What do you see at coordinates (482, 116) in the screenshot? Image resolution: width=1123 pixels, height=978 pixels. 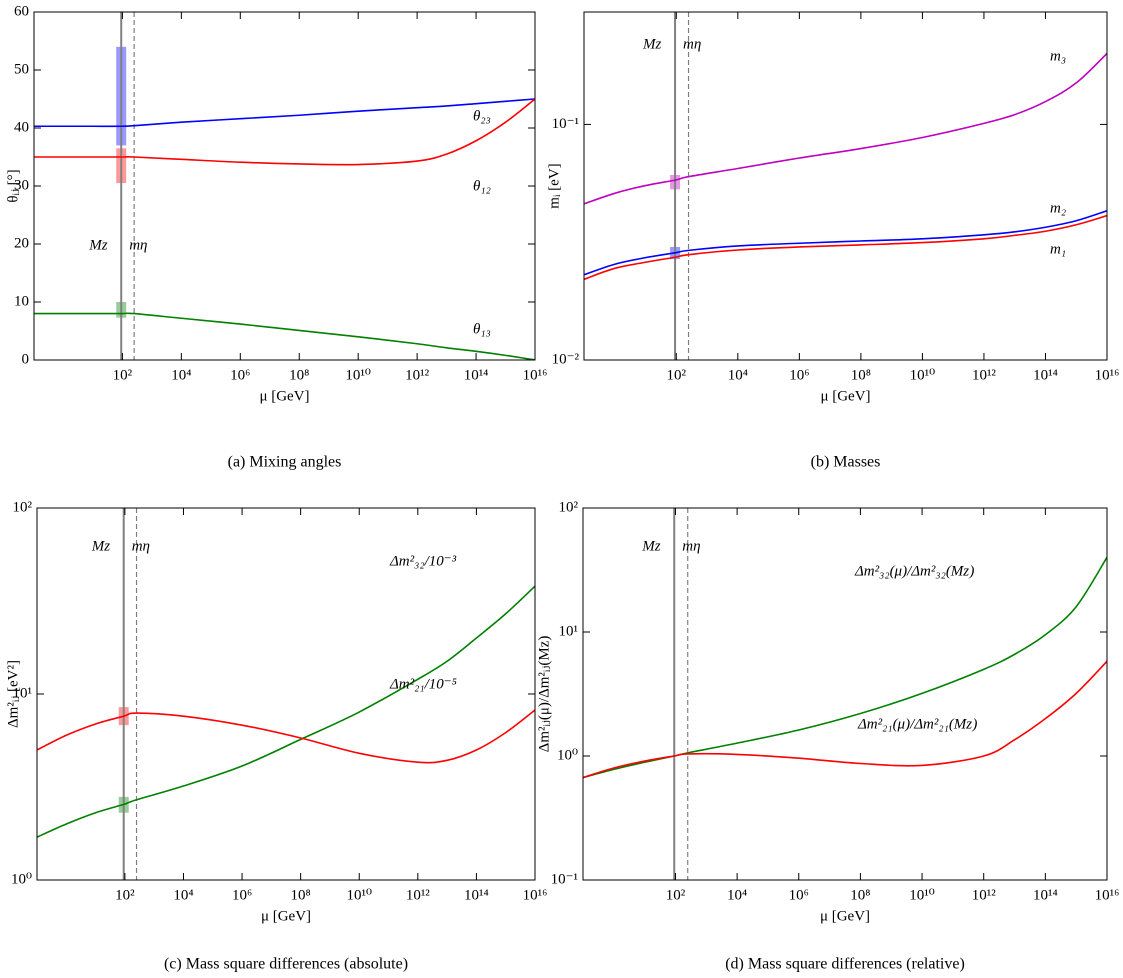 I see `series-label: θ₂₃` at bounding box center [482, 116].